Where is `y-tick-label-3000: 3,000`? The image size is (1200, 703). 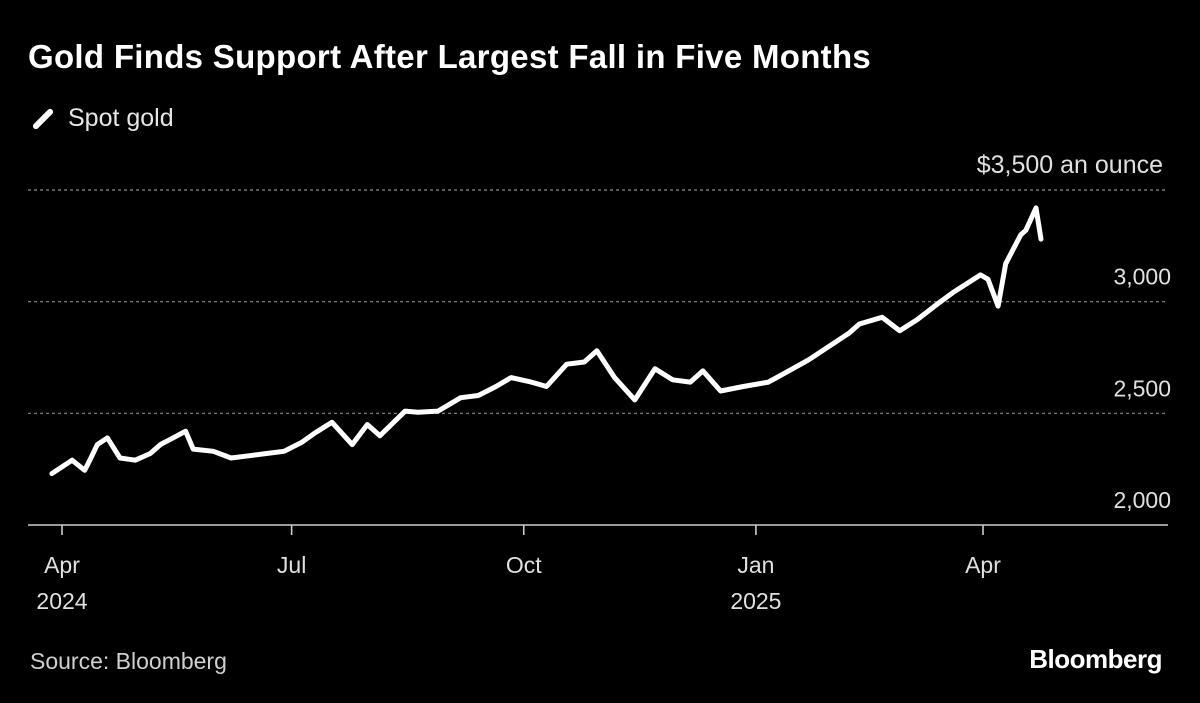
y-tick-label-3000: 3,000 is located at coordinates (1142, 277).